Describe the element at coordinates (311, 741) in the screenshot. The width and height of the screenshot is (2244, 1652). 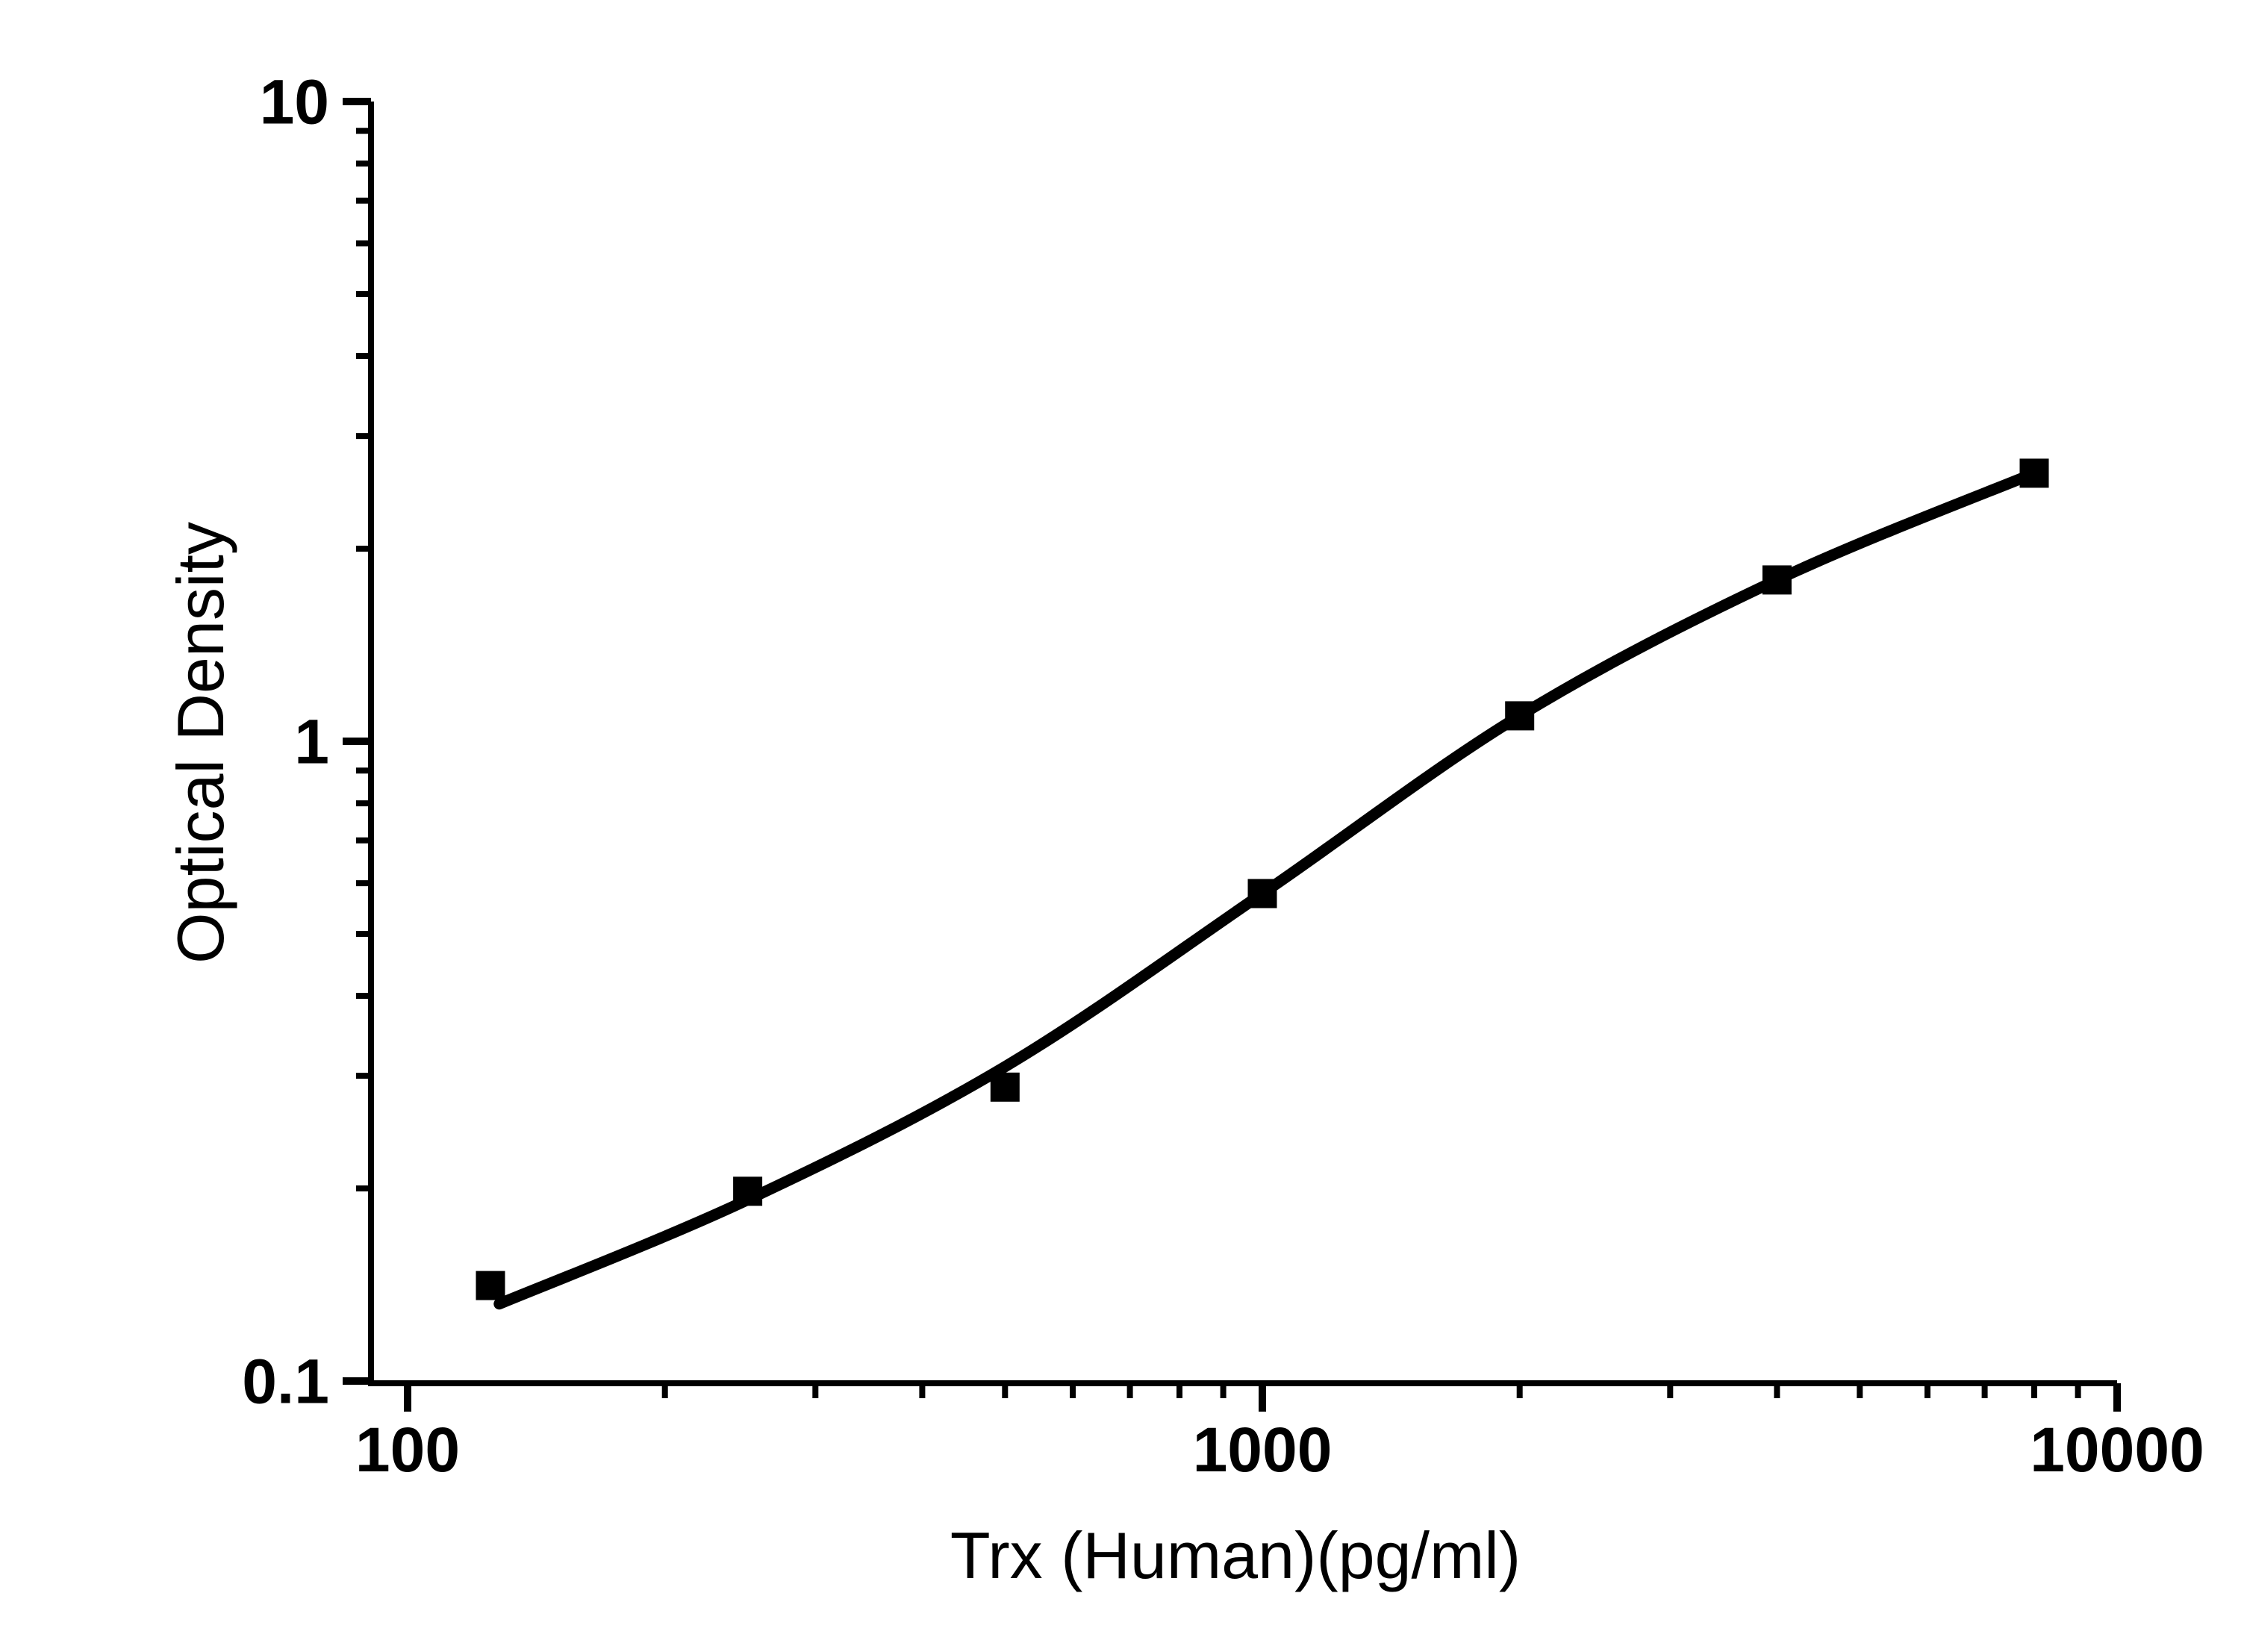
I see `y-tick-label: 1` at that location.